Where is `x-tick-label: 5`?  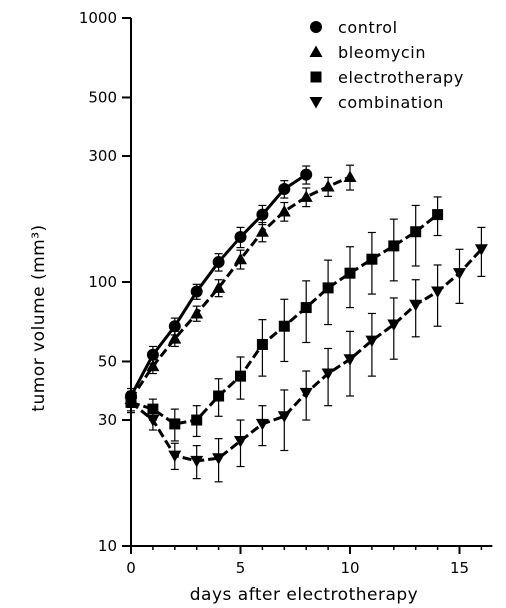
x-tick-label: 5 is located at coordinates (241, 568).